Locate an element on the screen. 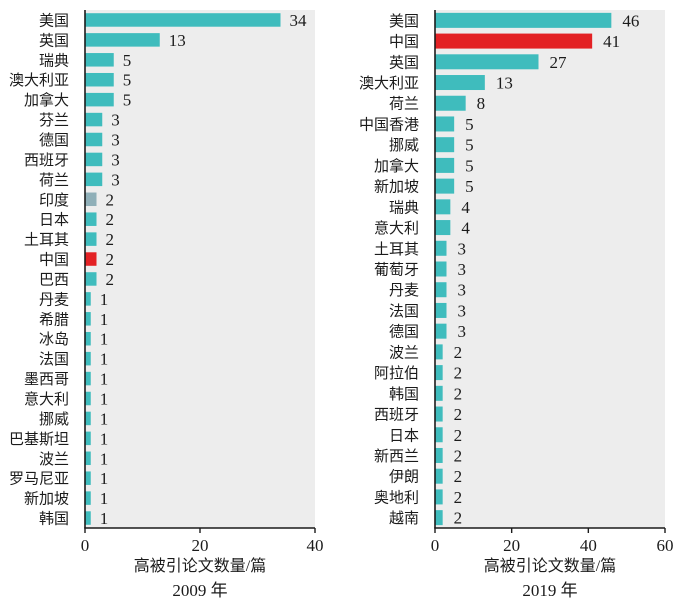 This screenshot has height=603, width=700. bar-希腊 is located at coordinates (88, 319).